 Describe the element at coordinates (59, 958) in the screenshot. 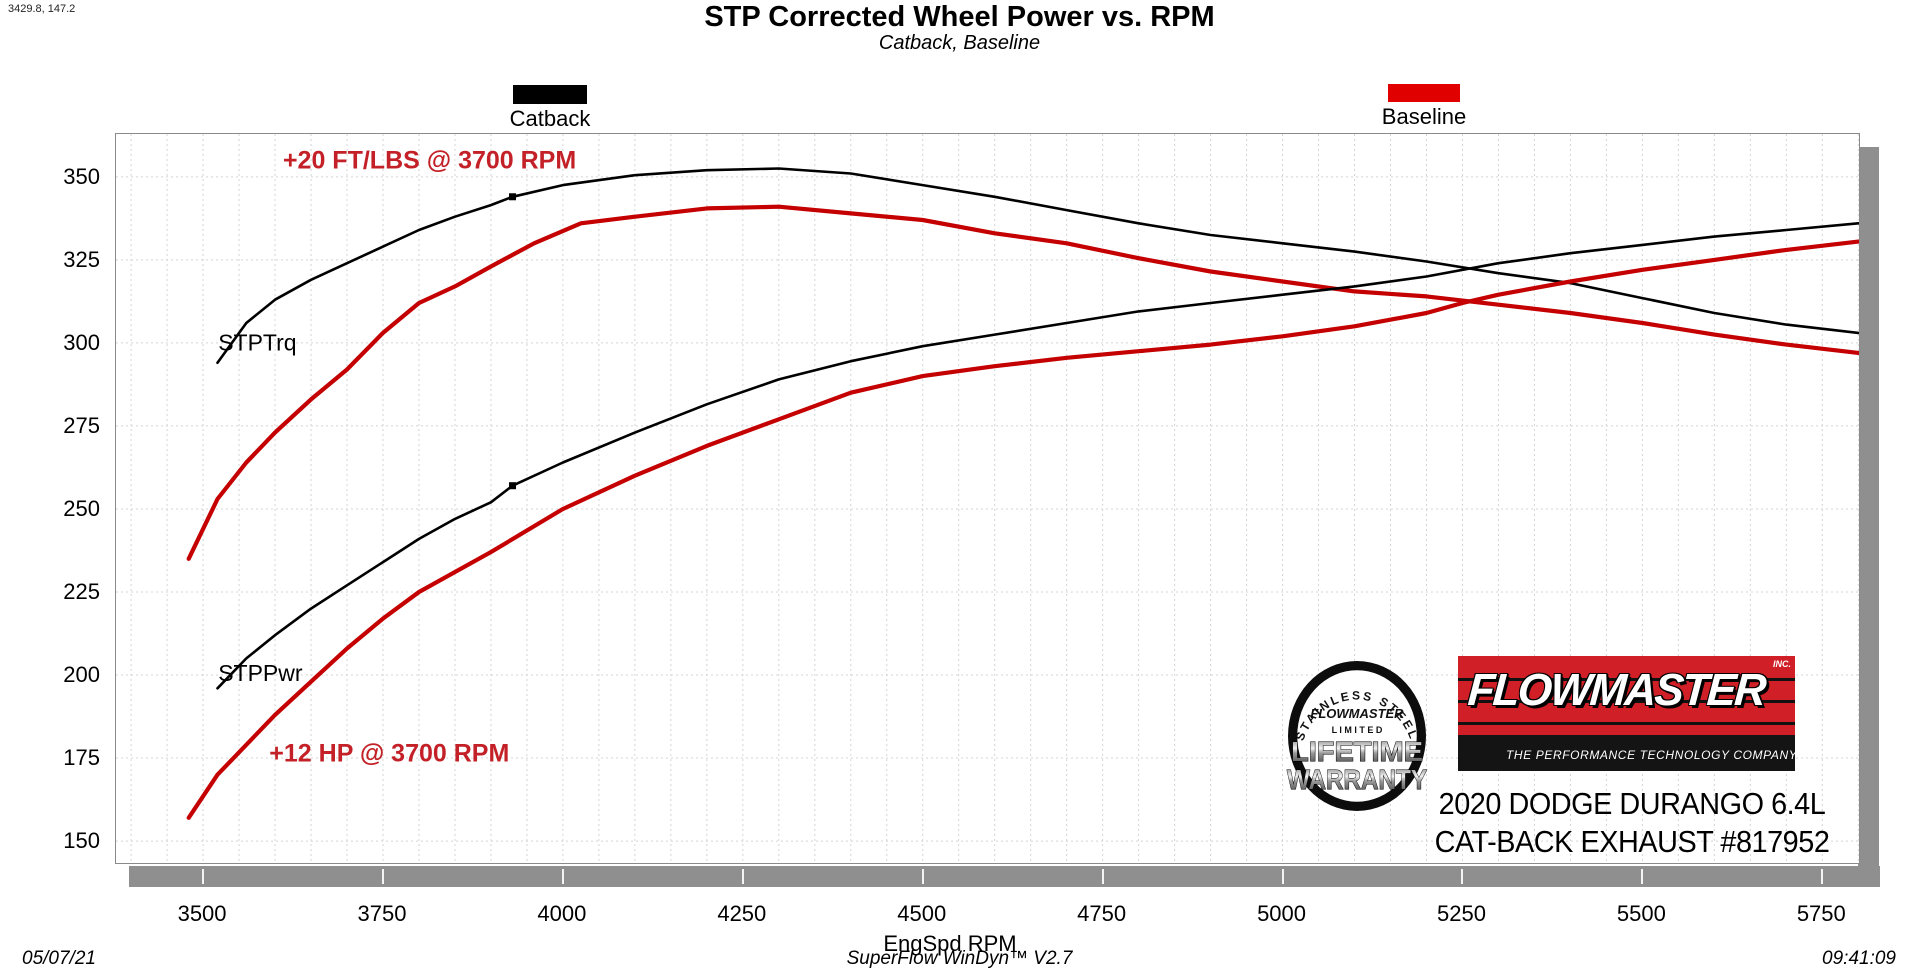

I see `footer-date: 05/07/21` at that location.